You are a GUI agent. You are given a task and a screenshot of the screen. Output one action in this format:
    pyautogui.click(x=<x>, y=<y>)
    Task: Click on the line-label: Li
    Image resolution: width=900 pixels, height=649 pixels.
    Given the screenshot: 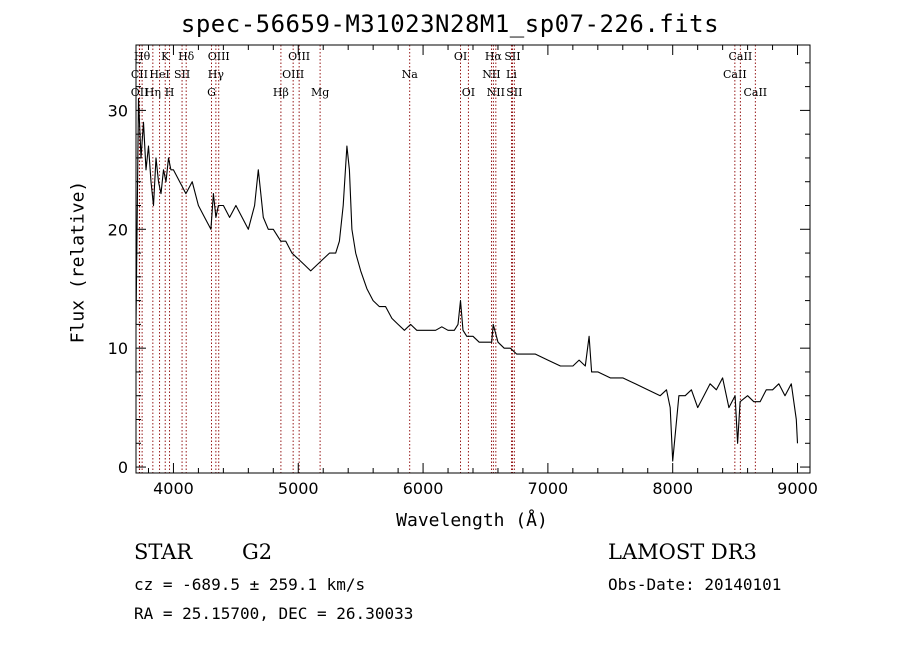 What is the action you would take?
    pyautogui.click(x=511, y=74)
    